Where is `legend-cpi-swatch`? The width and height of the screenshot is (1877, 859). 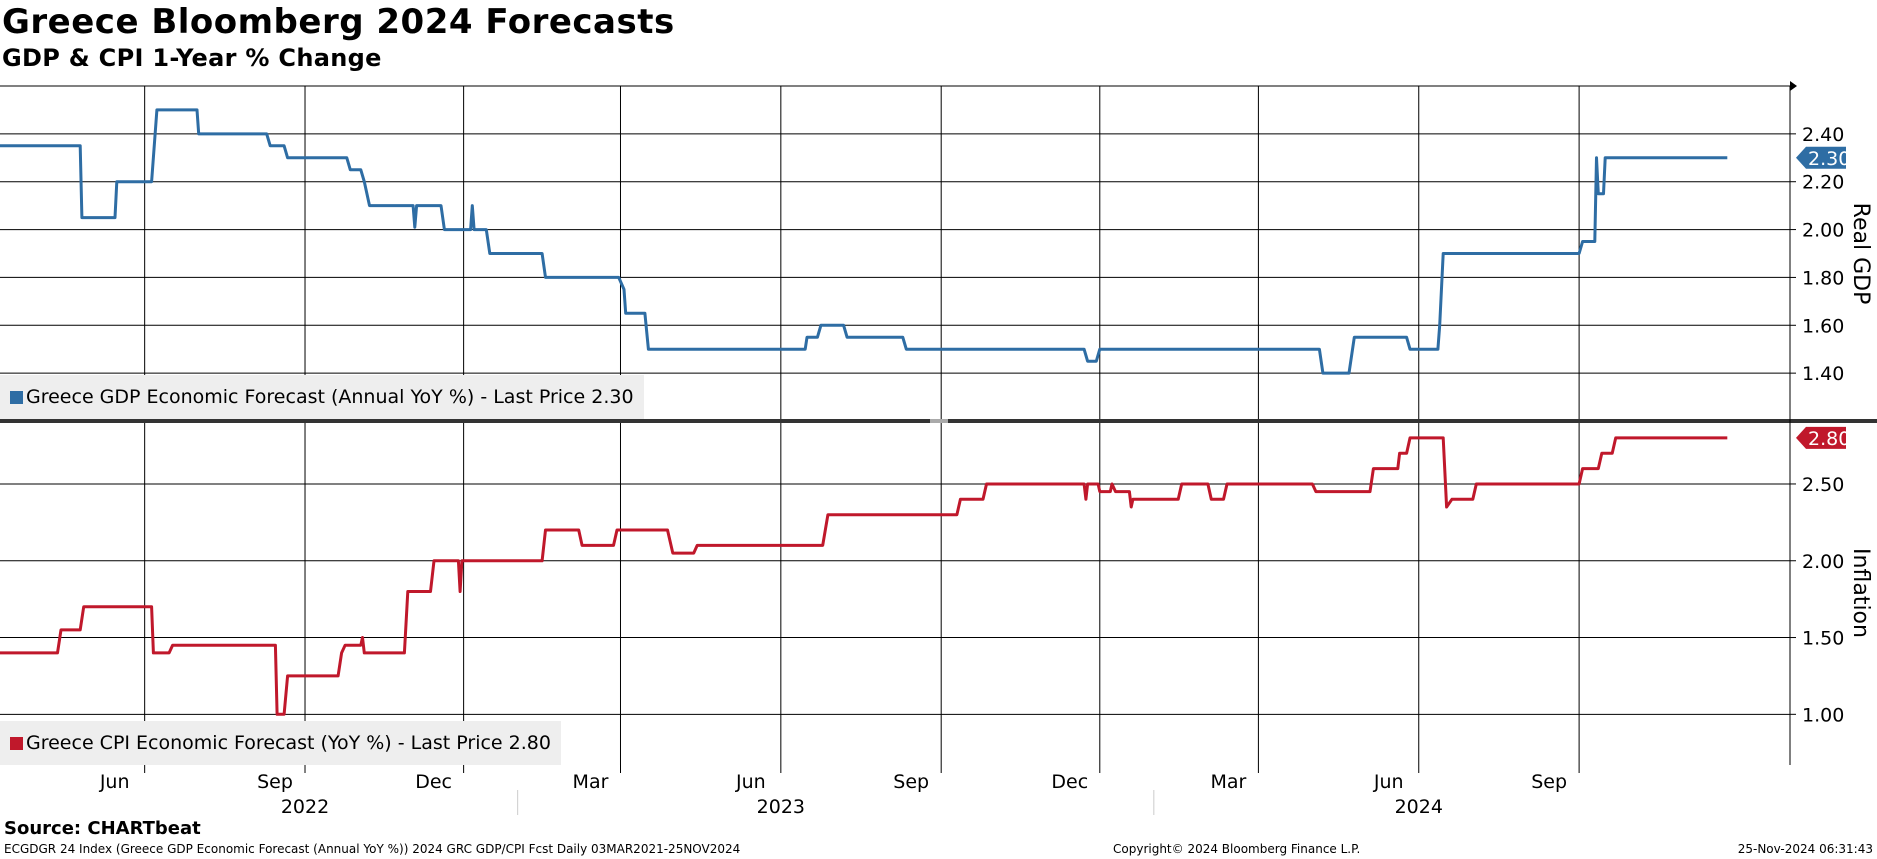
legend-cpi-swatch is located at coordinates (16, 743).